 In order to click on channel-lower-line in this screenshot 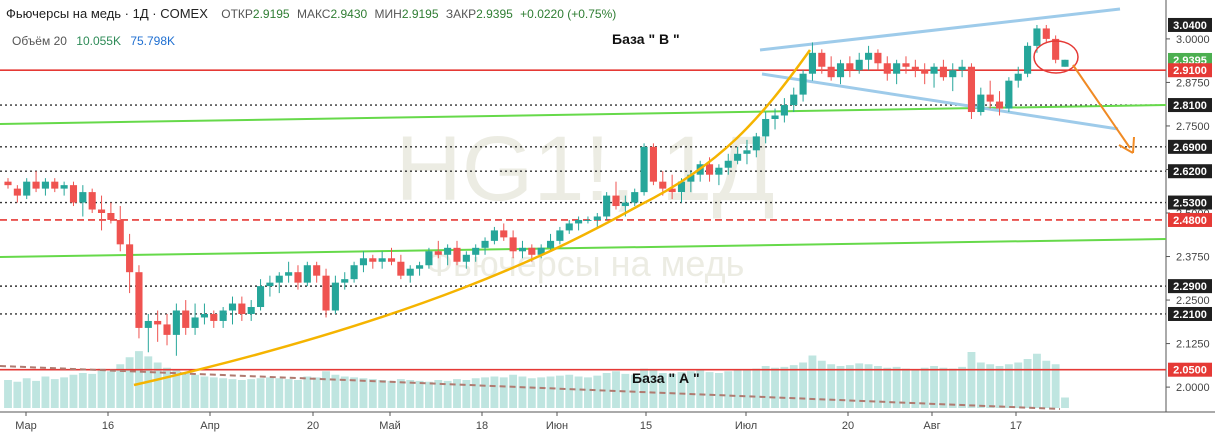, I will do `click(940, 101)`.